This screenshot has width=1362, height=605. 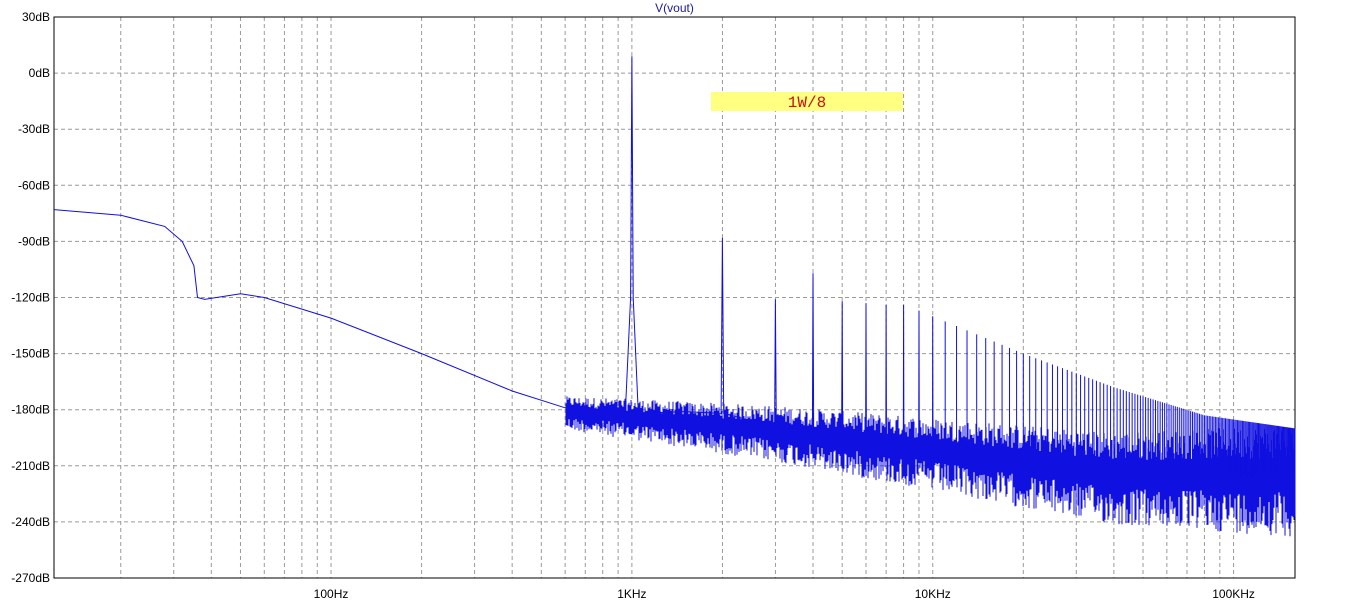 What do you see at coordinates (30, 466) in the screenshot?
I see `y-tick-label: -210dB` at bounding box center [30, 466].